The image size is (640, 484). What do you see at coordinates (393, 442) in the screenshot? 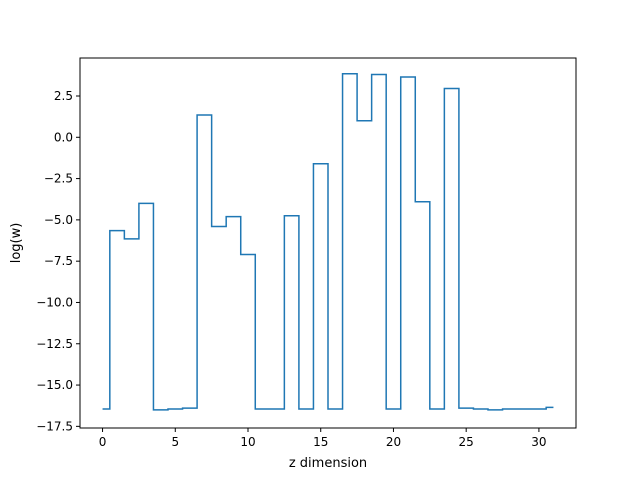
I see `x-tick-label: 20` at bounding box center [393, 442].